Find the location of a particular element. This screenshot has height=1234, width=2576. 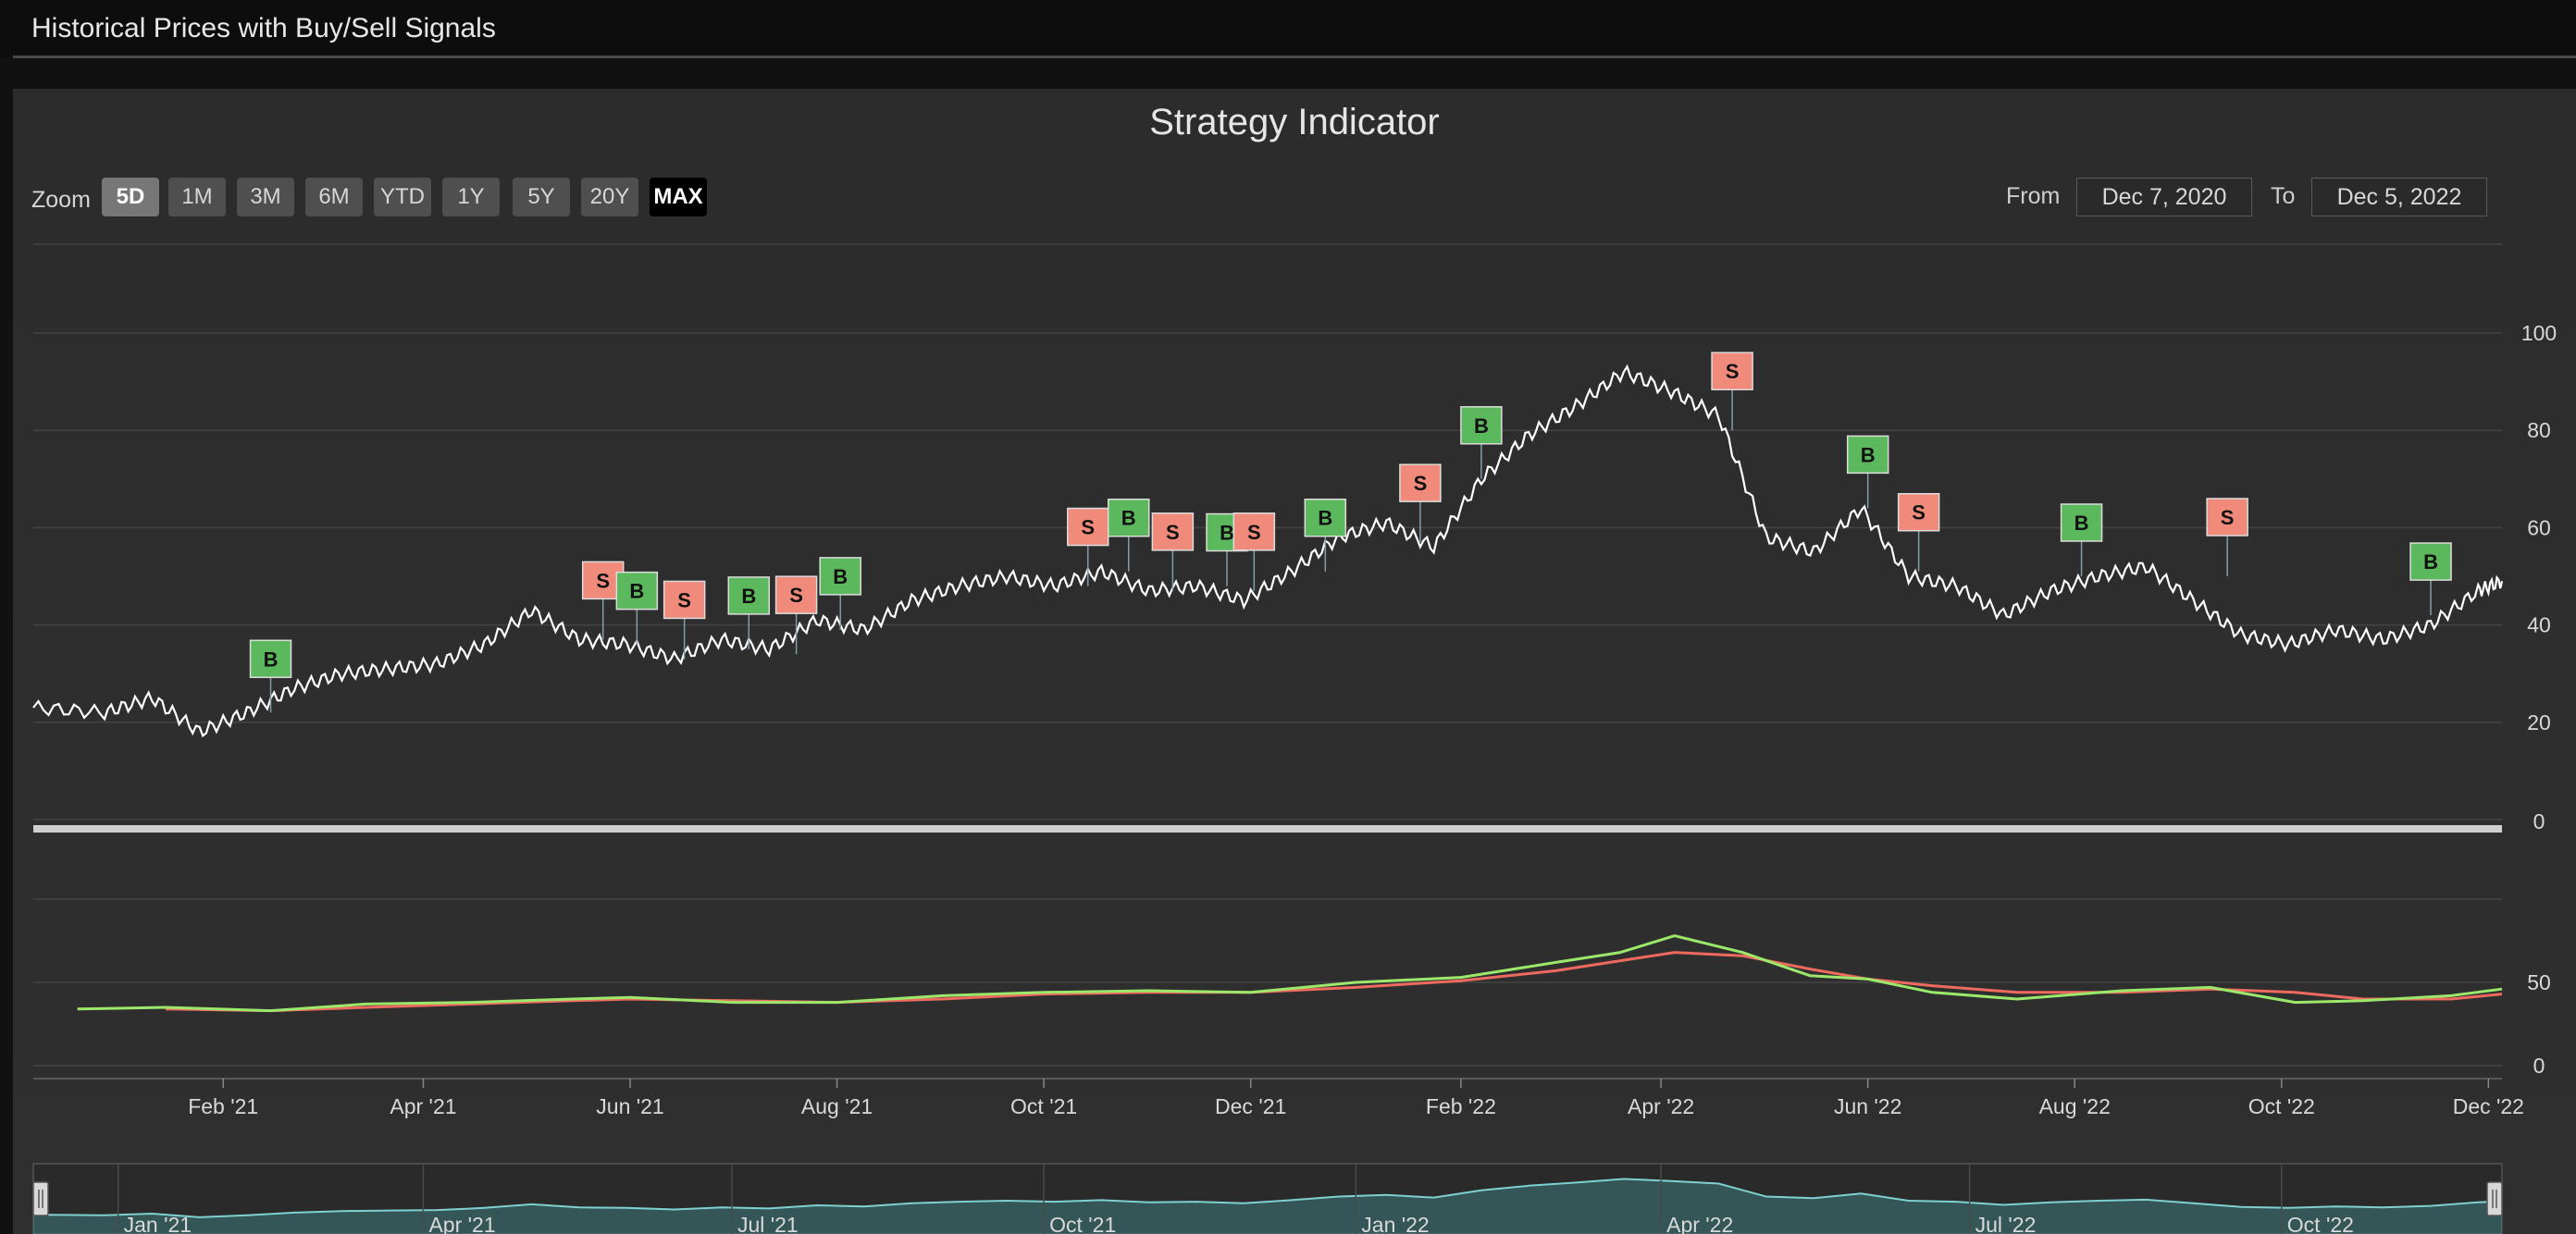

price-y-tick-label: 40 is located at coordinates (2539, 625).